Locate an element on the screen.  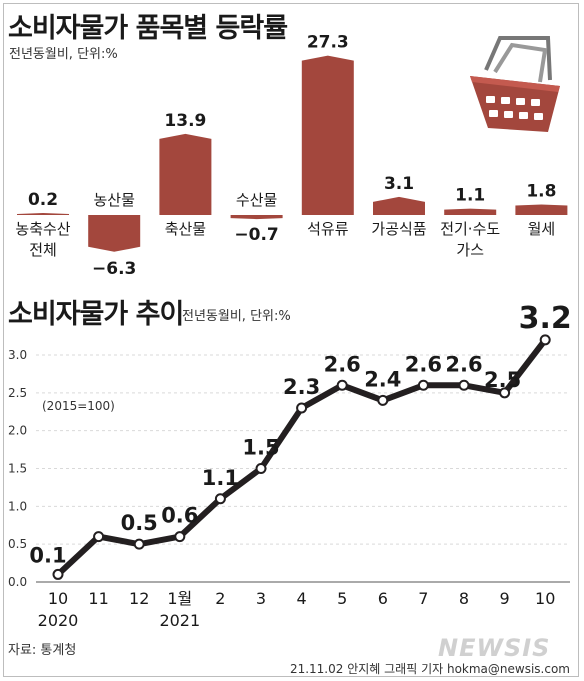
y-tick-label-4: 2.0 is located at coordinates (17, 431).